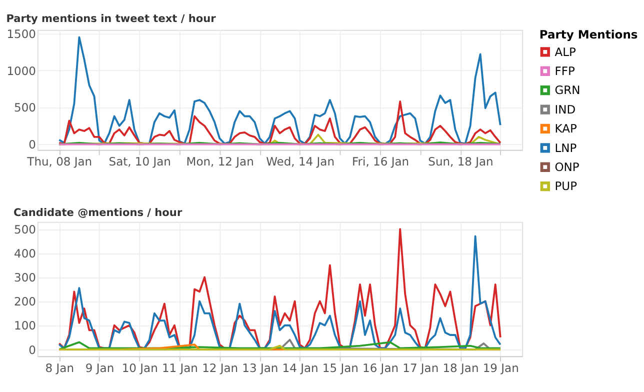  What do you see at coordinates (98, 213) in the screenshot?
I see `chart-title: Candidate @mentions / hour` at bounding box center [98, 213].